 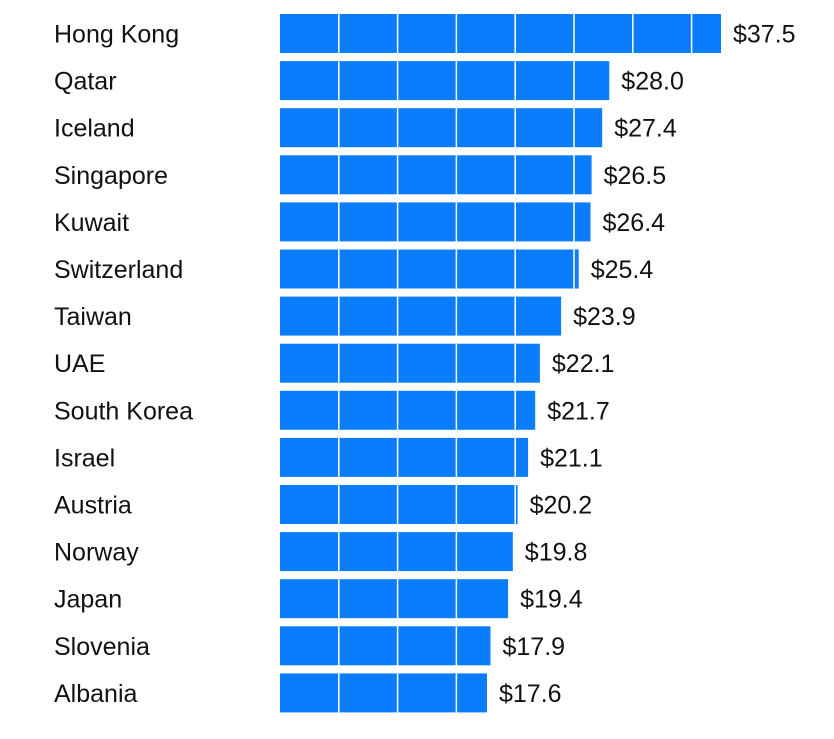 What do you see at coordinates (445, 81) in the screenshot?
I see `bar-qatar` at bounding box center [445, 81].